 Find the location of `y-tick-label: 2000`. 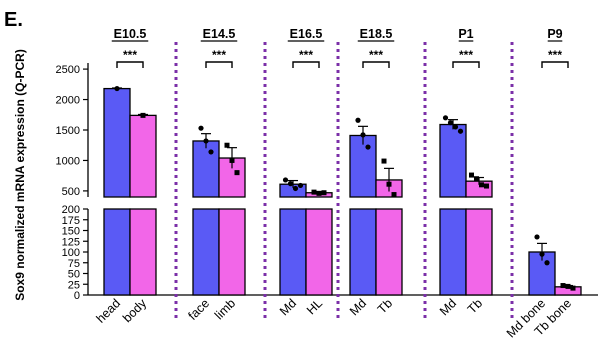

y-tick-label: 2000 is located at coordinates (68, 101).